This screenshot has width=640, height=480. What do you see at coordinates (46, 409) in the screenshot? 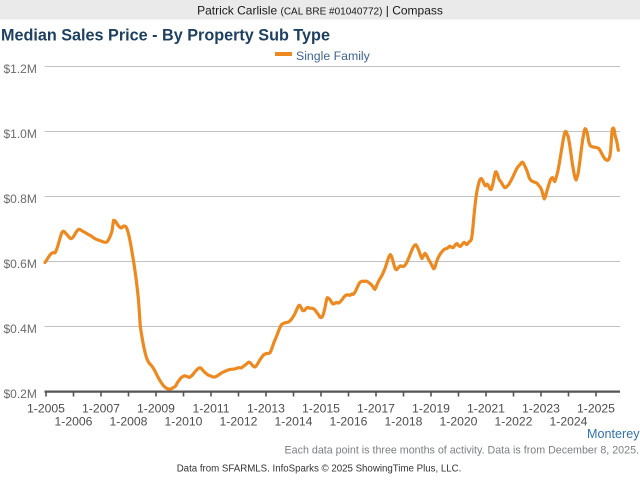
I see `svg-text: 1-2005` at bounding box center [46, 409].